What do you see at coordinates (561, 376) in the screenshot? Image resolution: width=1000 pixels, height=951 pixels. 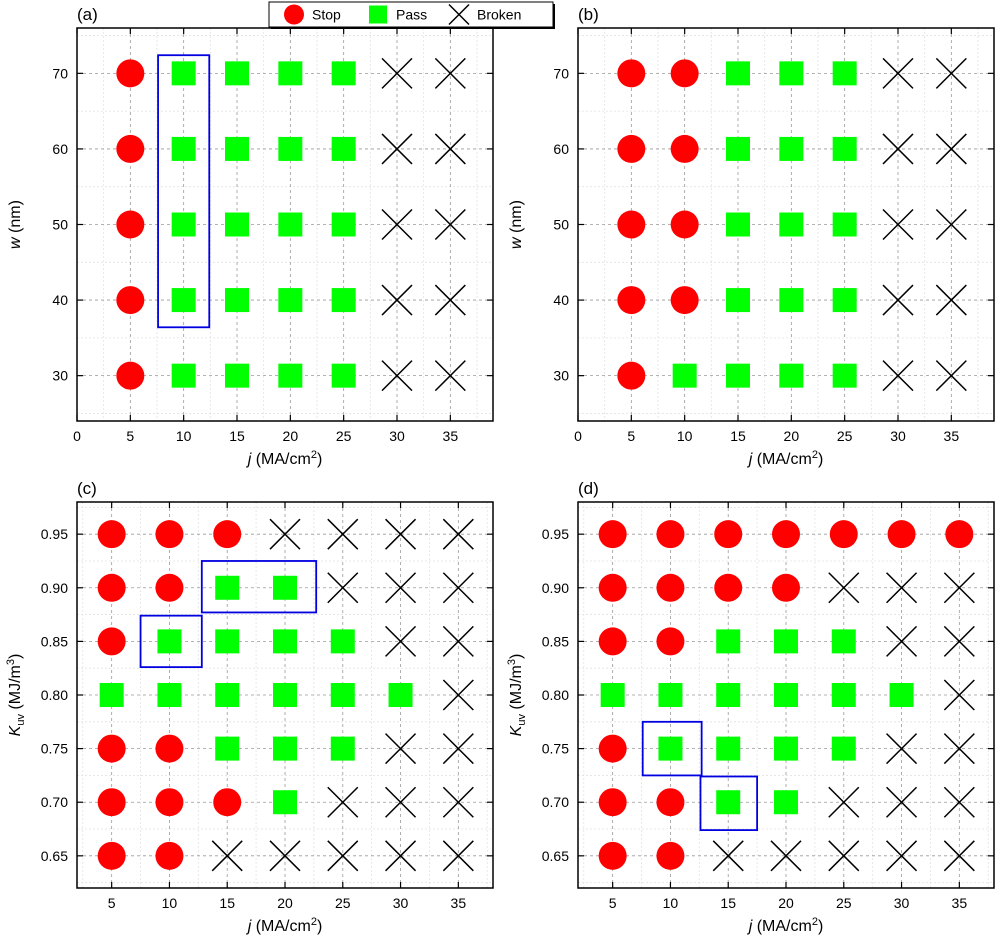 I see `y-tick-label: 30` at bounding box center [561, 376].